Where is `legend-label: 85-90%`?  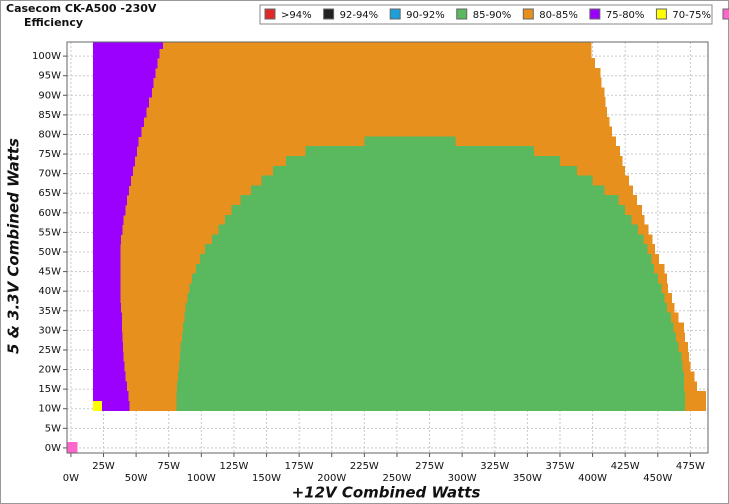
legend-label: 85-90% is located at coordinates (492, 15).